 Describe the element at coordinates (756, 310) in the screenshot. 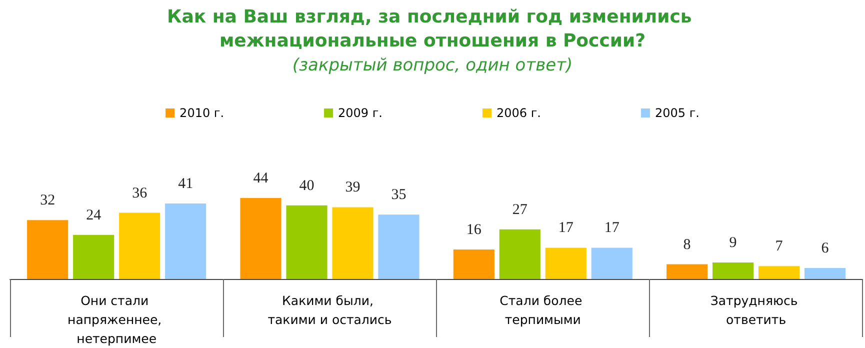

I see `x-tick-label: Затрудняюсь ответить` at that location.